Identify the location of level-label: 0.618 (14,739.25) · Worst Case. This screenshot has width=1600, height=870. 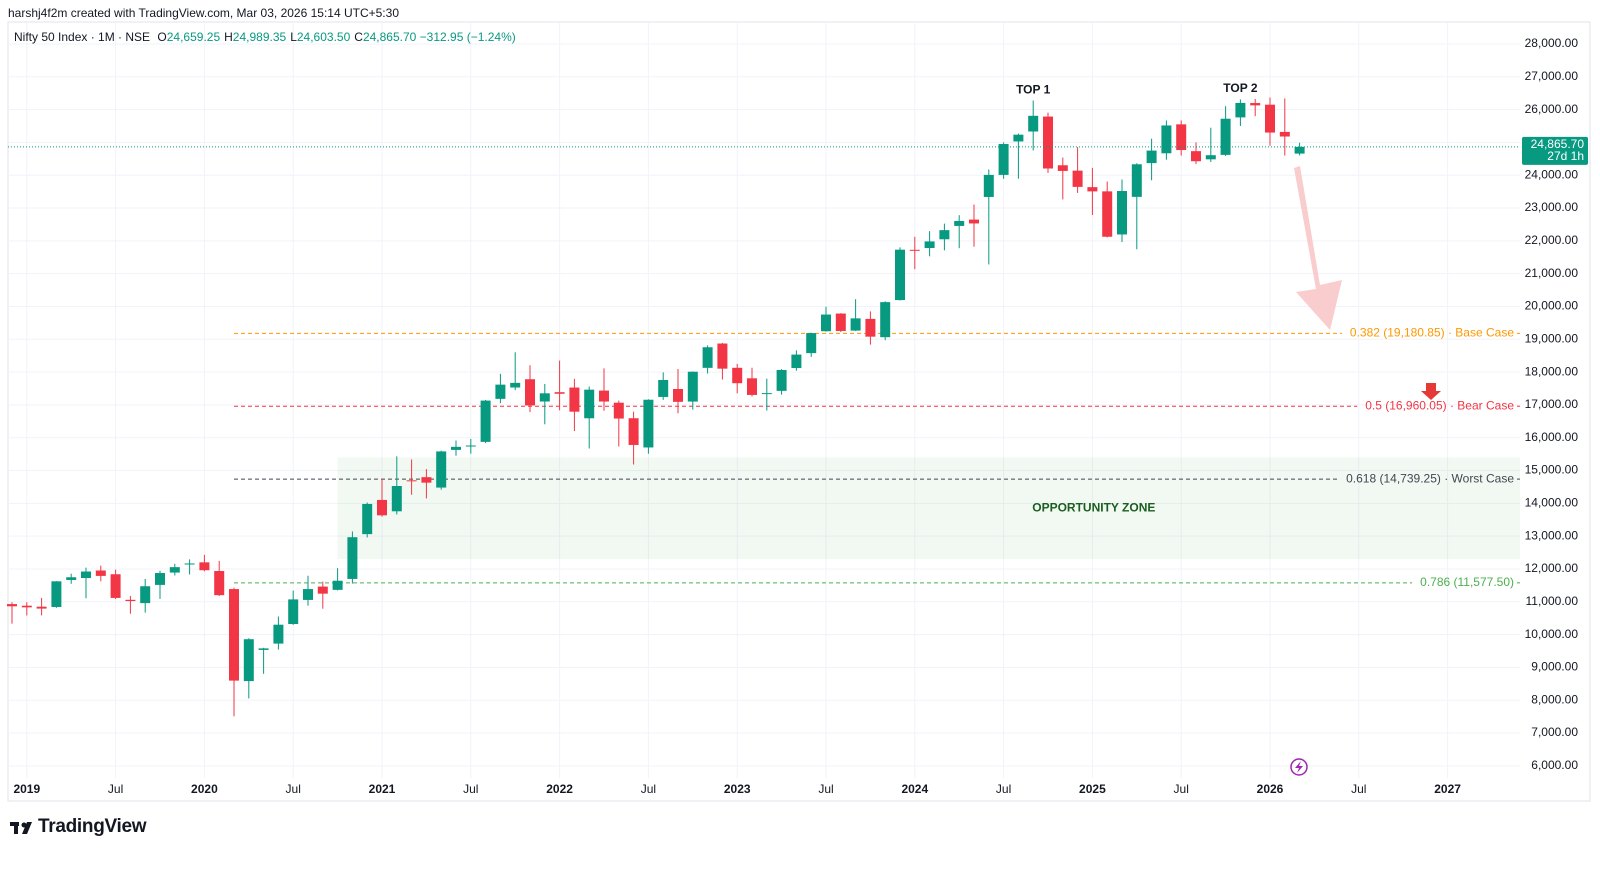
(1430, 478).